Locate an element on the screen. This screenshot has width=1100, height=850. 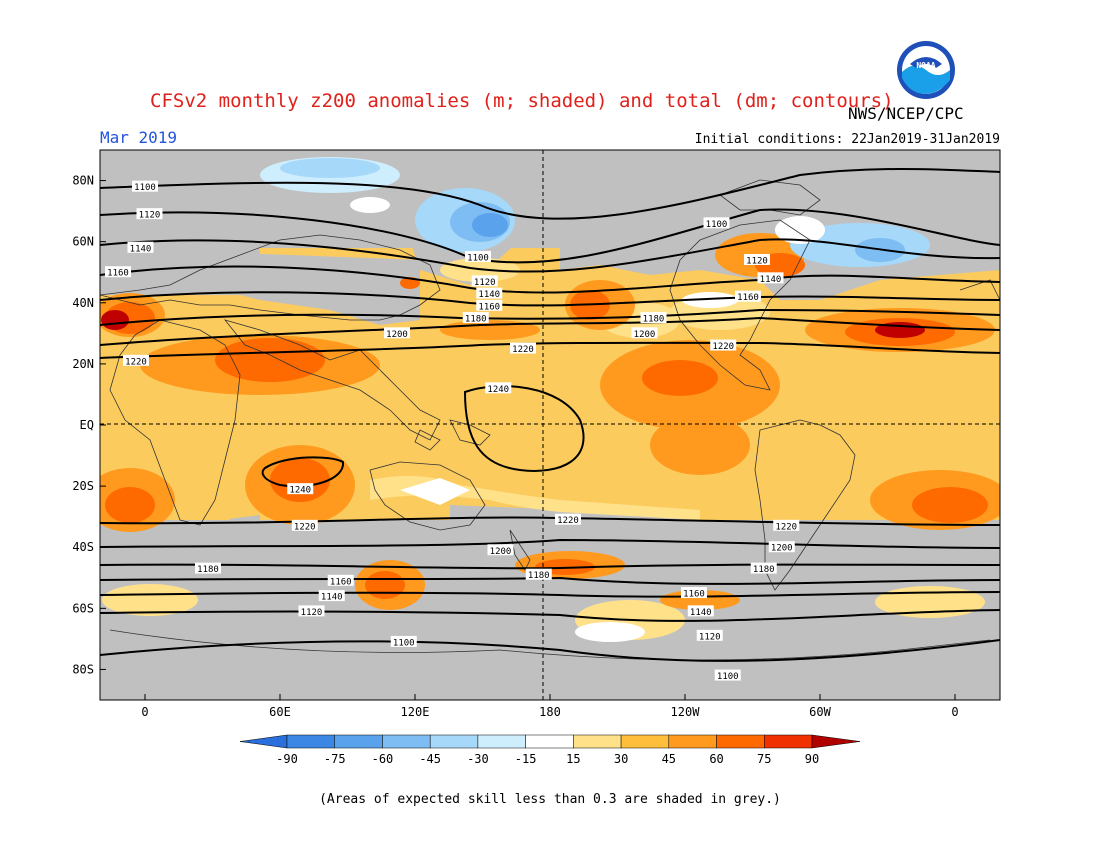
lon-tick-label: 60W is located at coordinates (820, 712).